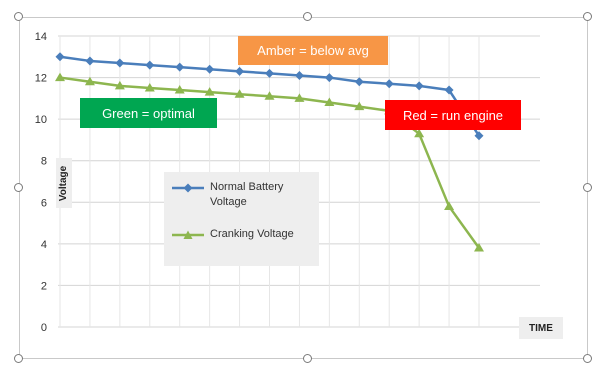  What do you see at coordinates (587, 16) in the screenshot?
I see `resize-handle-top-right` at bounding box center [587, 16].